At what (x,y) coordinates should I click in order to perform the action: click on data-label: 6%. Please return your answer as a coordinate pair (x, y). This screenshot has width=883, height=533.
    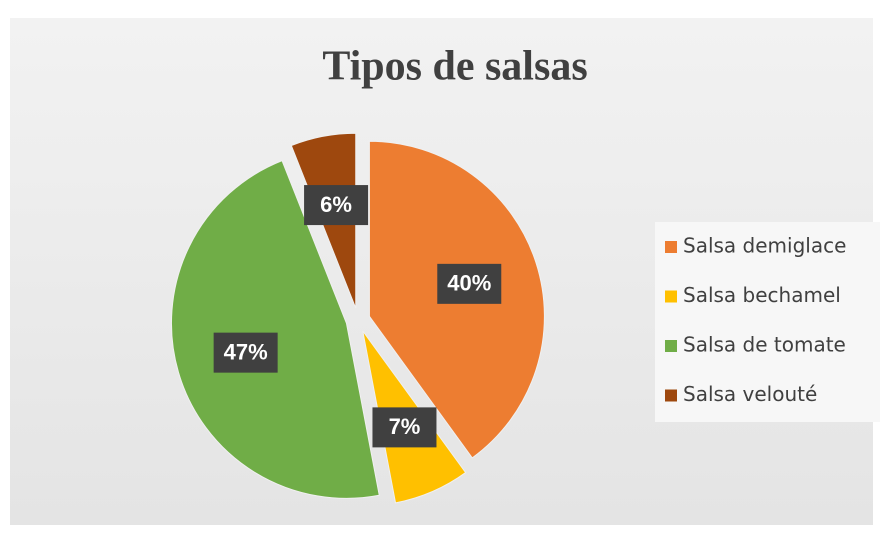
    Looking at the image, I should click on (336, 204).